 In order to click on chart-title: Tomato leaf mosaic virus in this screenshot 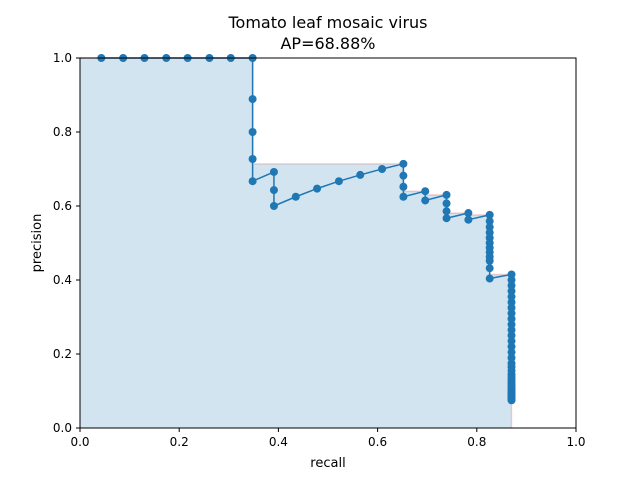, I will do `click(327, 22)`.